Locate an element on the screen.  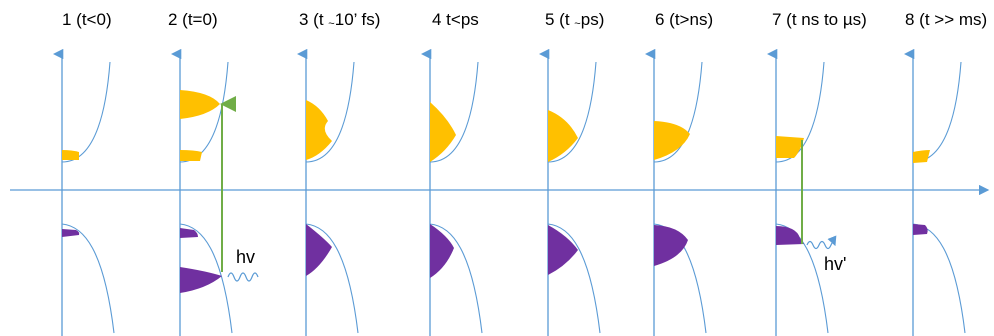
stage-4-panel is located at coordinates (451, 192).